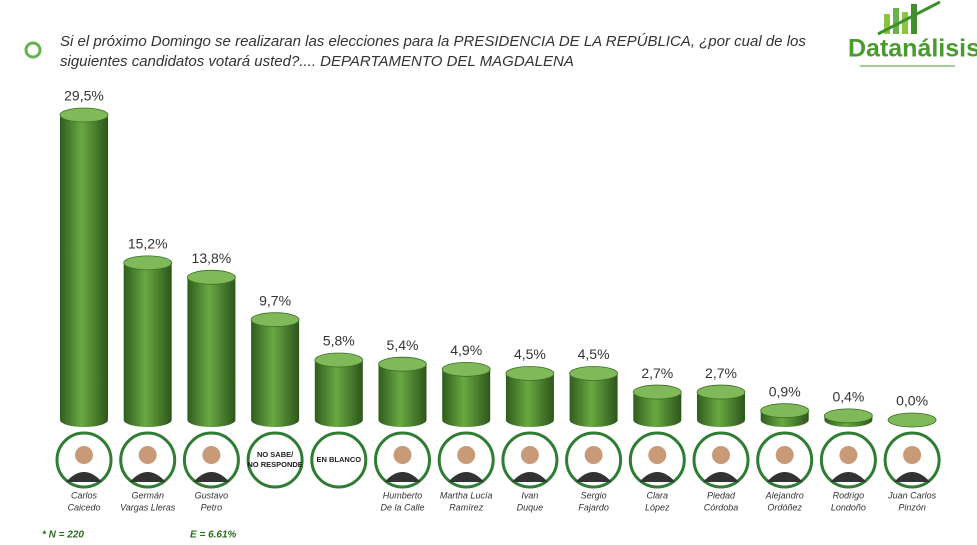 The width and height of the screenshot is (977, 545). What do you see at coordinates (84, 96) in the screenshot?
I see `value-label: 29,5%` at bounding box center [84, 96].